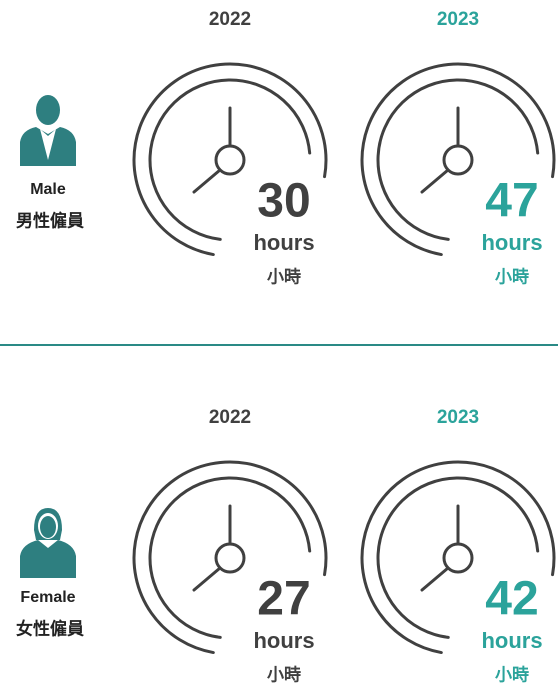  I want to click on hours-value: 47, so click(511, 201).